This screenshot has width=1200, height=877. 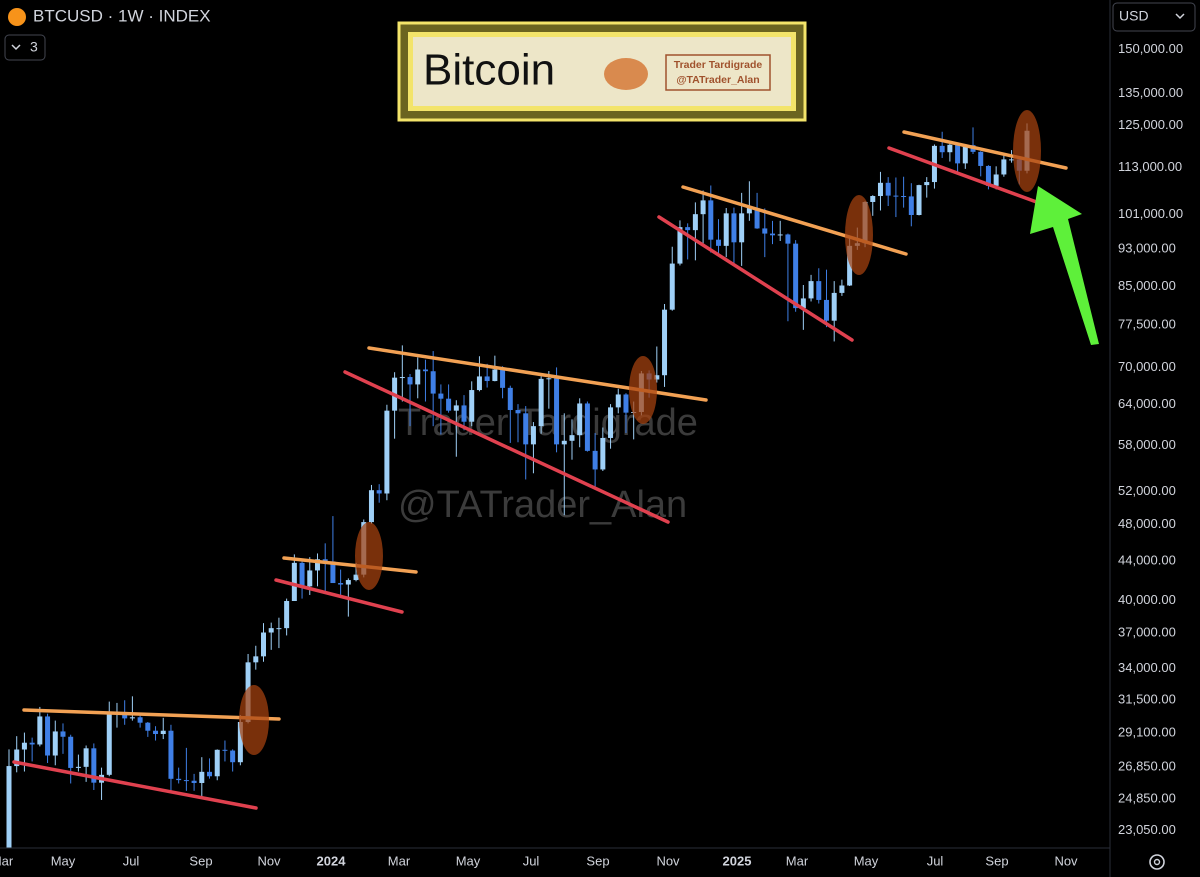 I want to click on y-tick-label: 101,000.00, so click(x=1150, y=213).